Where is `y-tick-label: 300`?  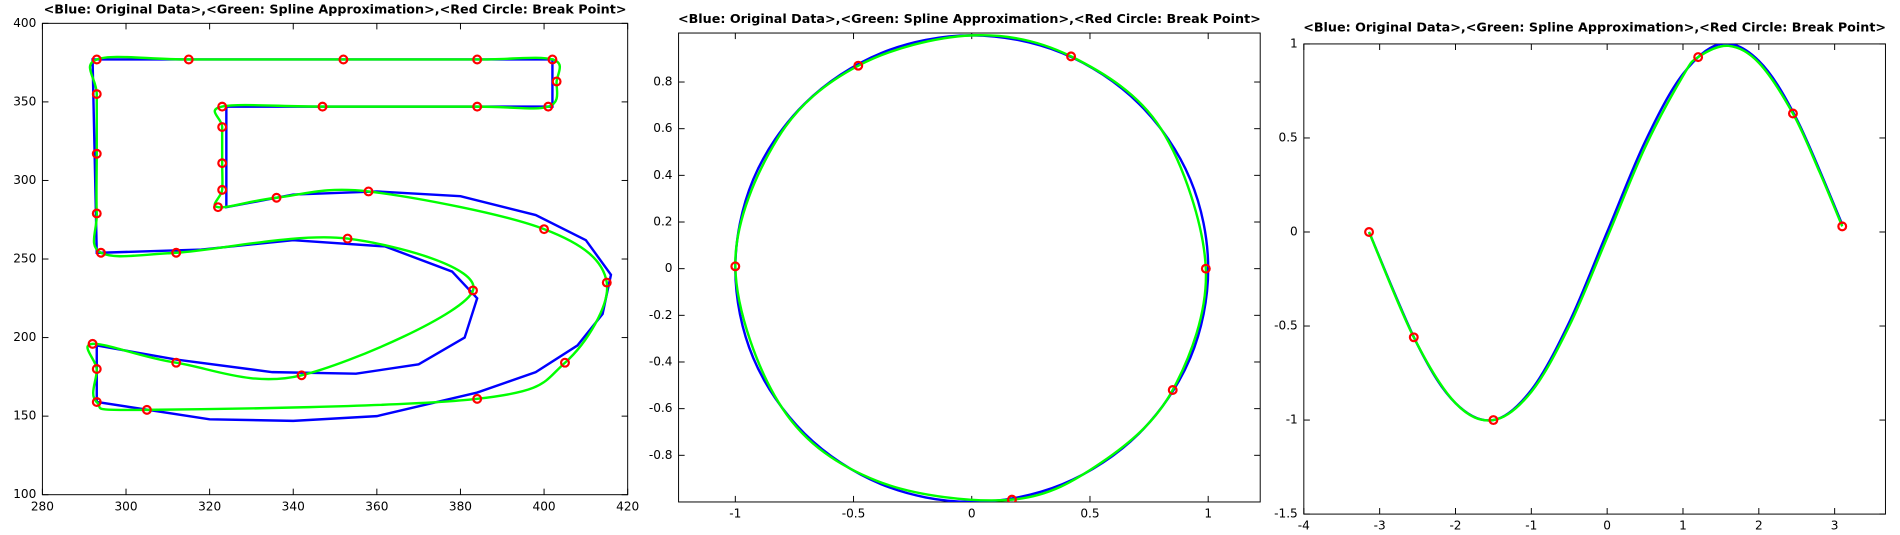
y-tick-label: 300 is located at coordinates (24, 180).